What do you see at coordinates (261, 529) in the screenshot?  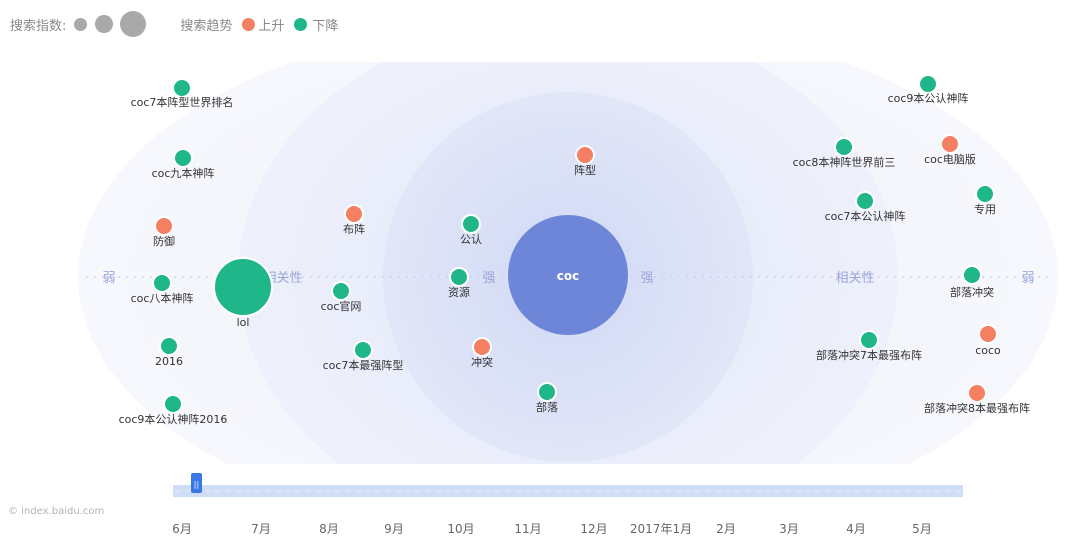 I see `month-label: 7月` at bounding box center [261, 529].